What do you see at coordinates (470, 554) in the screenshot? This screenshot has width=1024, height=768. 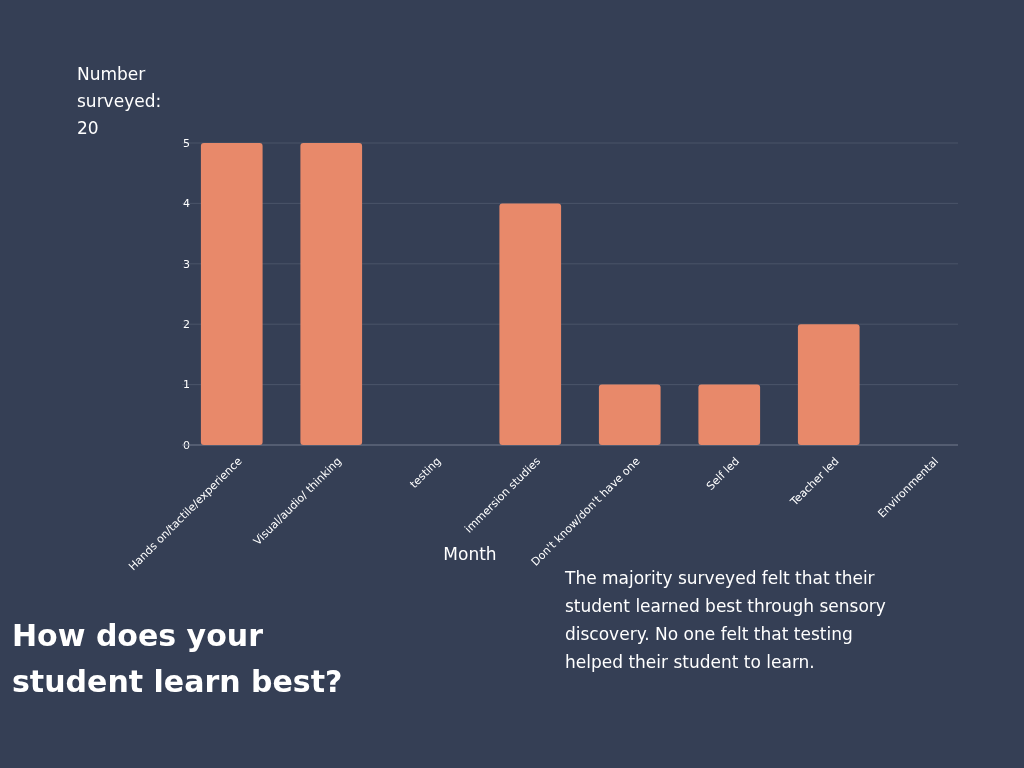 I see `x-axis-title: Month` at bounding box center [470, 554].